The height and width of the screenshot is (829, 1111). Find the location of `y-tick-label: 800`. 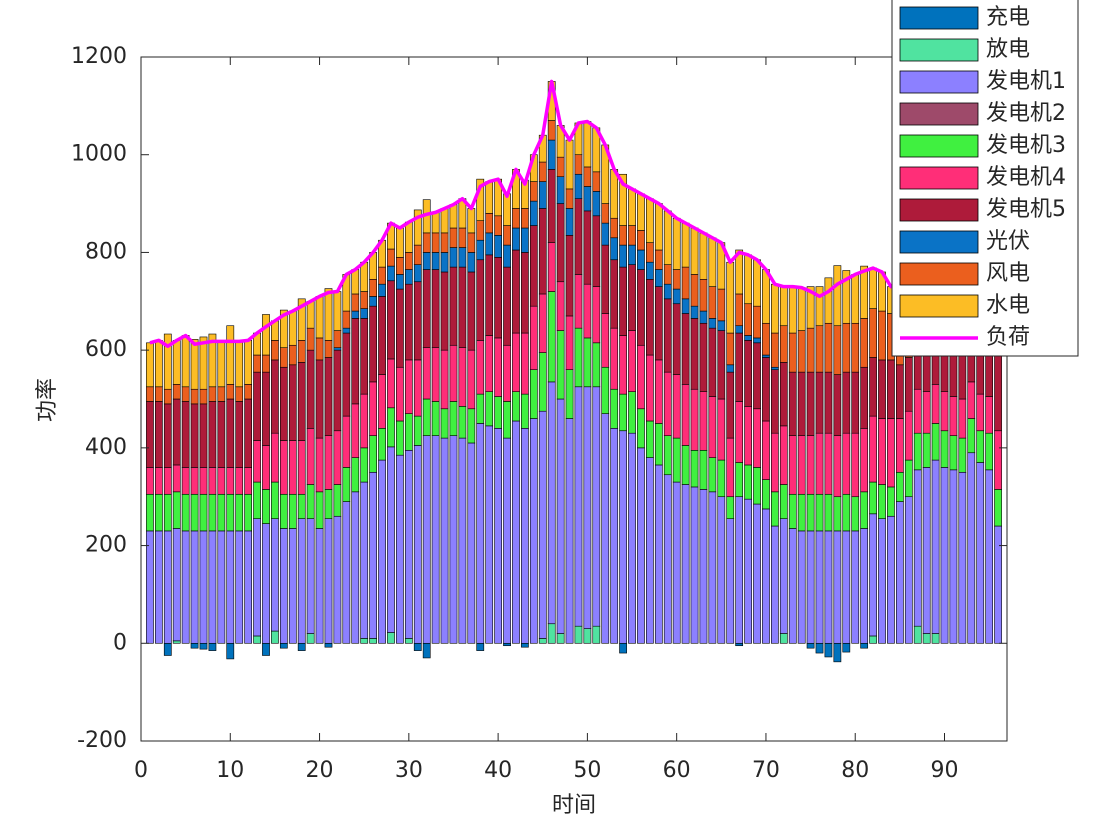

y-tick-label: 800 is located at coordinates (106, 251).